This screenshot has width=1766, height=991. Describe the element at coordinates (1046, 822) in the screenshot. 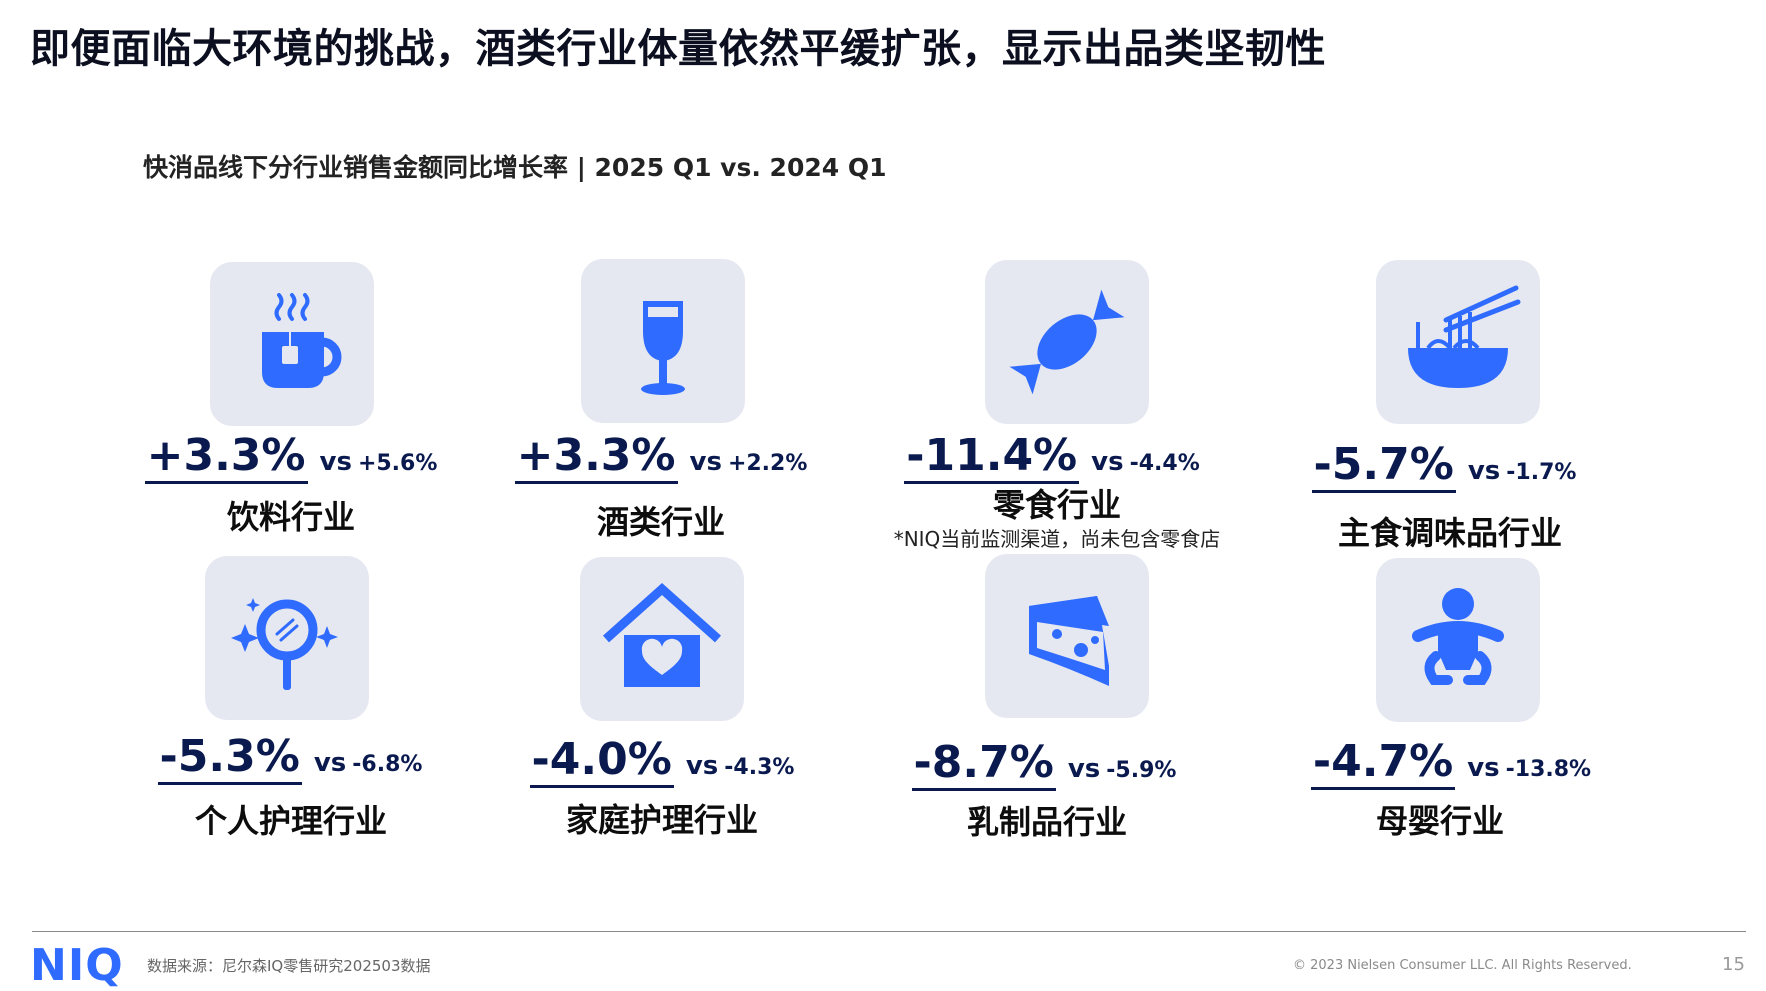

I see `category-label: 乳制品行业` at that location.